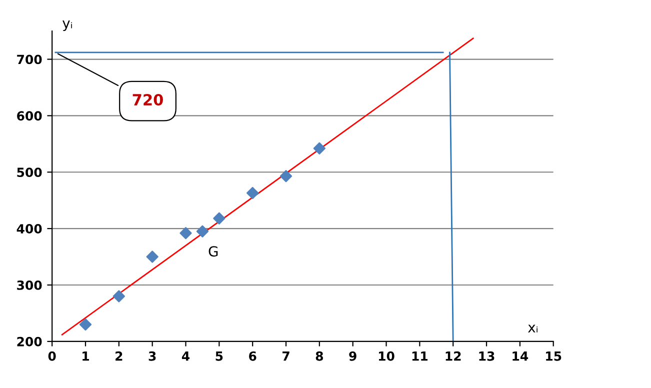  Describe the element at coordinates (52, 356) in the screenshot. I see `x-tick-label: 0` at that location.